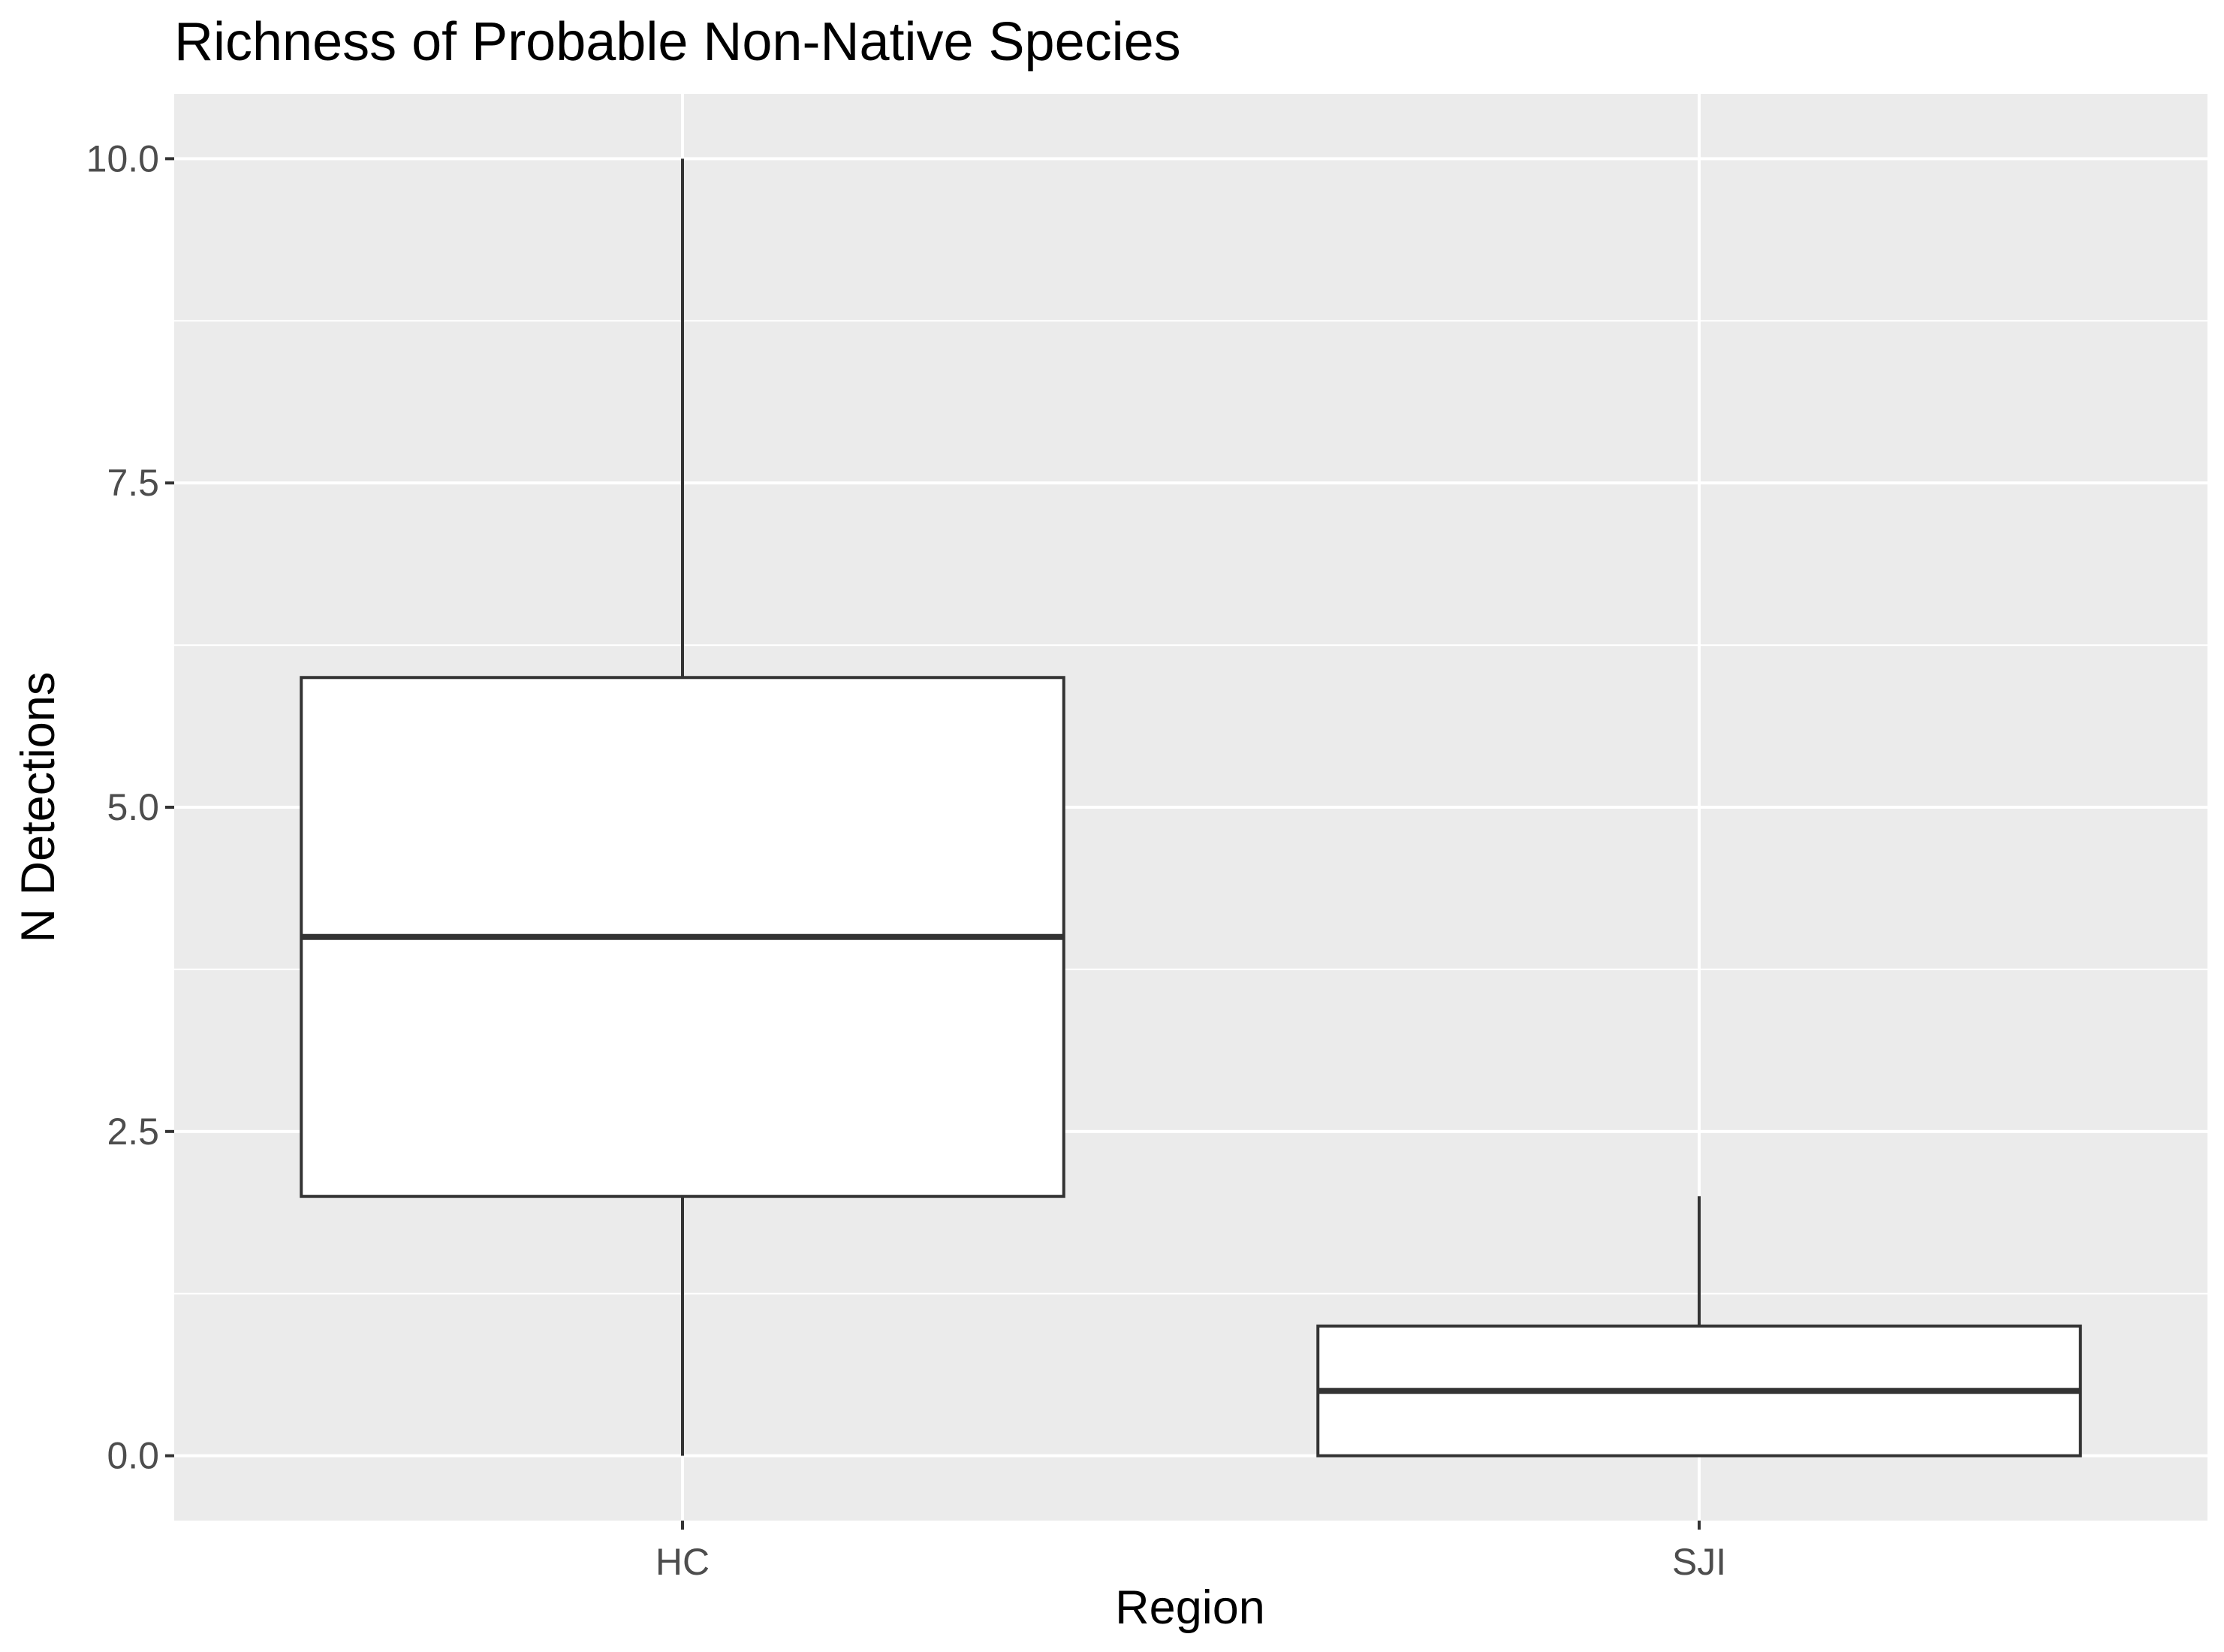 The height and width of the screenshot is (1652, 2224). What do you see at coordinates (683, 1562) in the screenshot?
I see `x-tick-label: HC` at bounding box center [683, 1562].